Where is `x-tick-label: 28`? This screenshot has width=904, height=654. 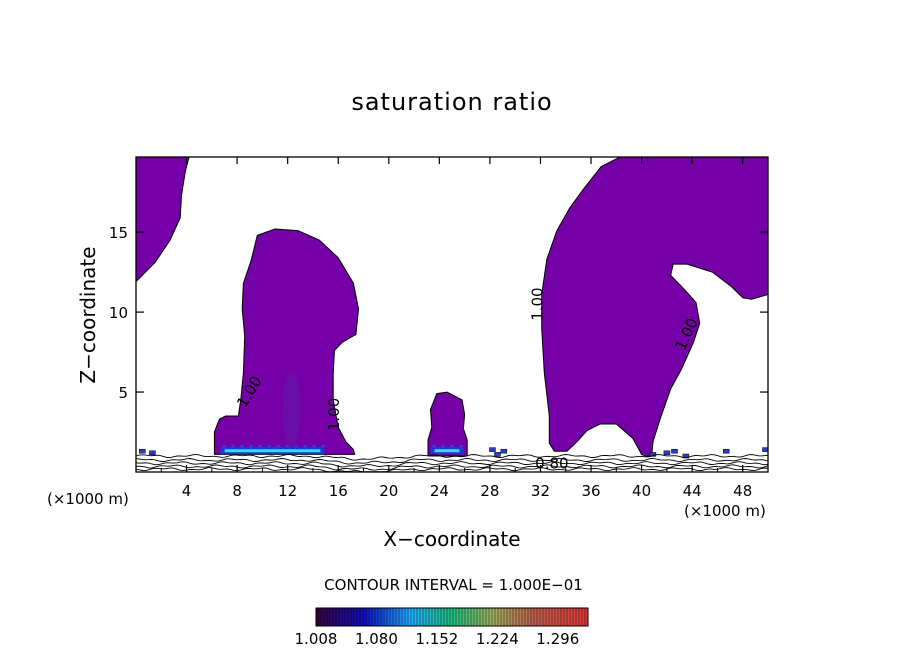 x-tick-label: 28 is located at coordinates (489, 491).